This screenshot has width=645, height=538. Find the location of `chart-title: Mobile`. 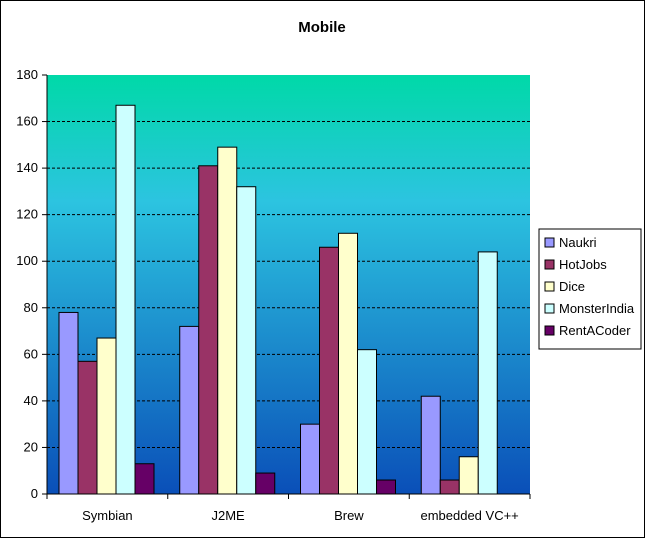

chart-title: Mobile is located at coordinates (322, 27).